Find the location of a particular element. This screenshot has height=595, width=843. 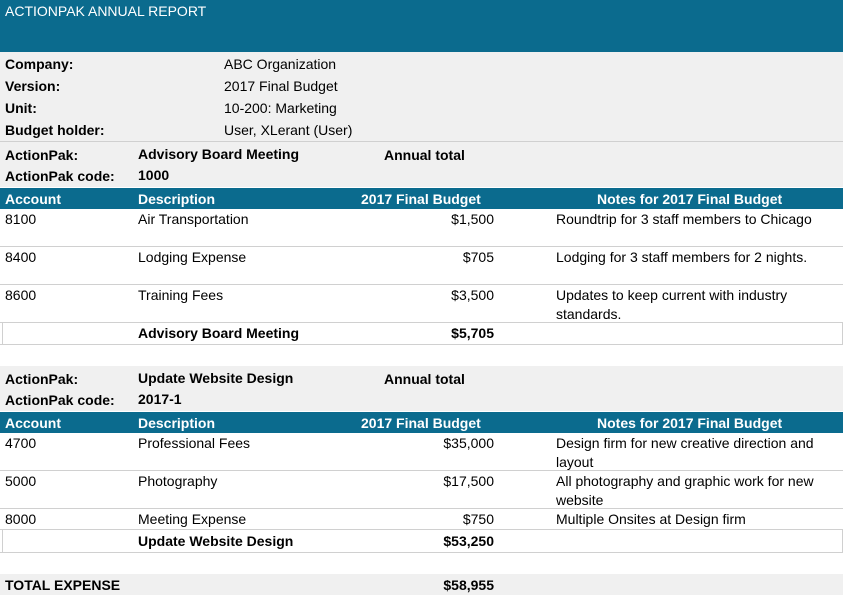

amount-cell: $1,500 is located at coordinates (472, 219).